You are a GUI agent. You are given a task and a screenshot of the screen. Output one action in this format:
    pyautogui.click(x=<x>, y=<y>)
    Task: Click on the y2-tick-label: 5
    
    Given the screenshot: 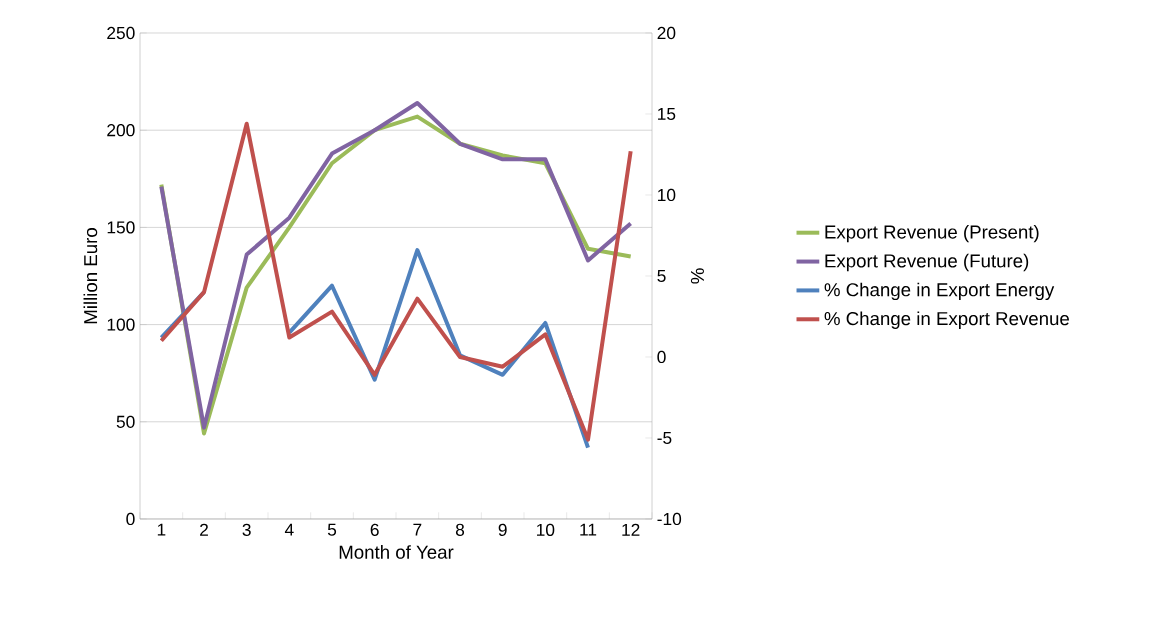 What is the action you would take?
    pyautogui.click(x=661, y=276)
    